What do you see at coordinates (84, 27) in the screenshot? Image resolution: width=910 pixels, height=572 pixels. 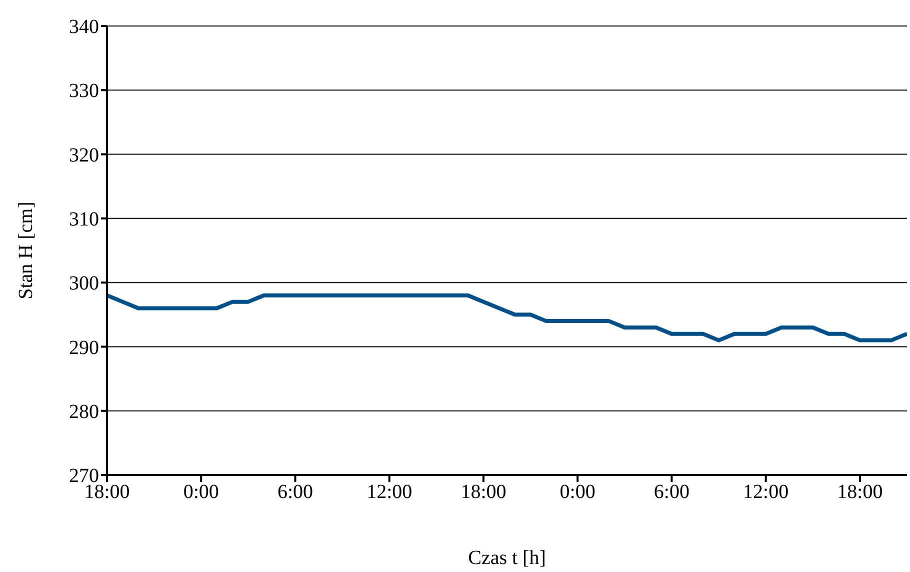 I see `y-tick-label: 340` at bounding box center [84, 27].